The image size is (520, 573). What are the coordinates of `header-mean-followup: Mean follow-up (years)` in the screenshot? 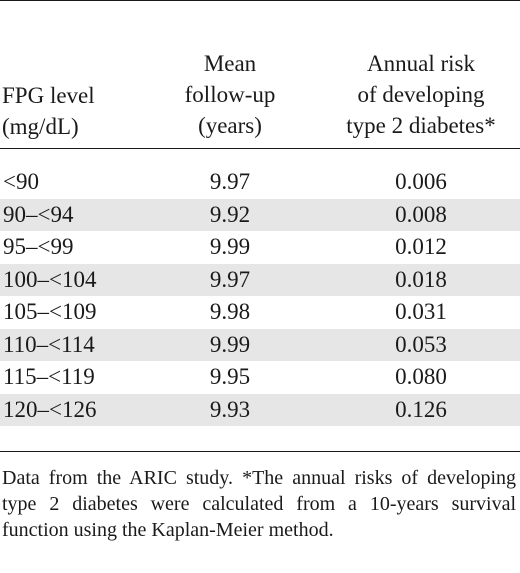 It's located at (230, 94).